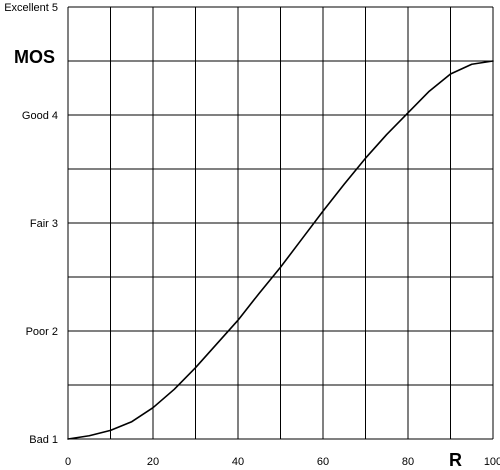 This screenshot has height=470, width=500. What do you see at coordinates (153, 462) in the screenshot?
I see `x-tick-label-20: 20` at bounding box center [153, 462].